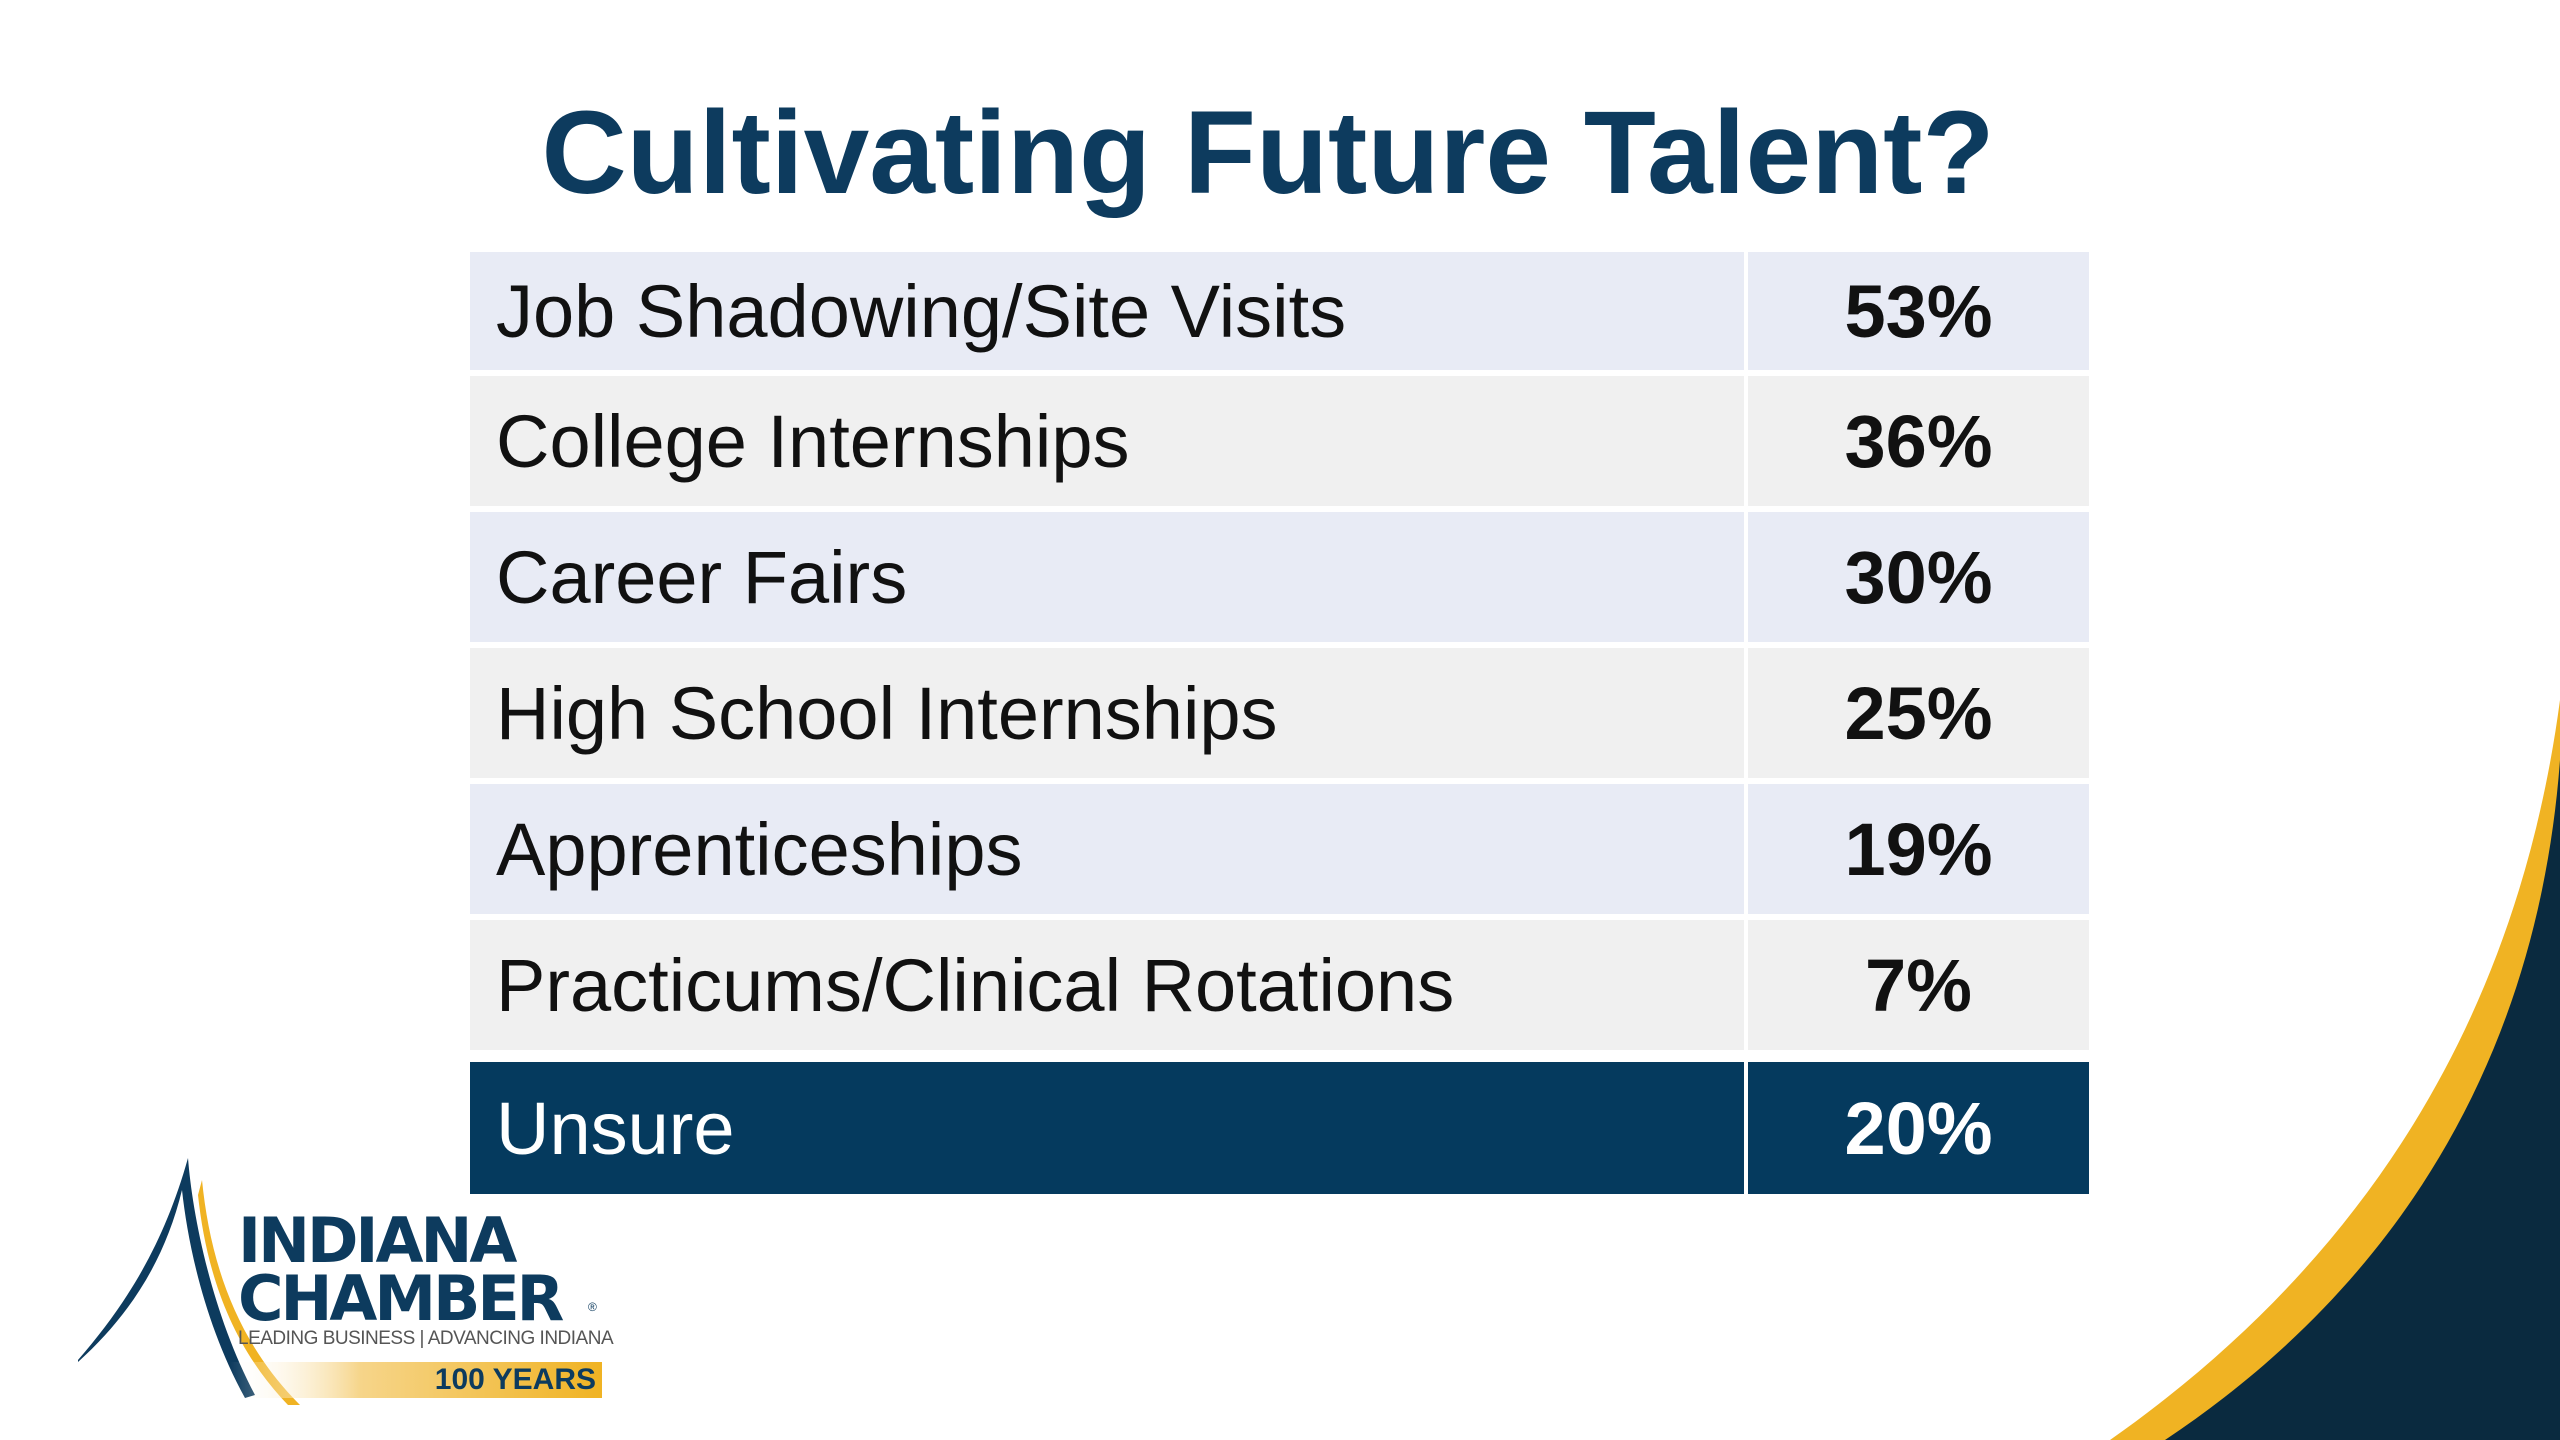 The height and width of the screenshot is (1440, 2560). Describe the element at coordinates (1918, 849) in the screenshot. I see `row-value: 19%` at that location.